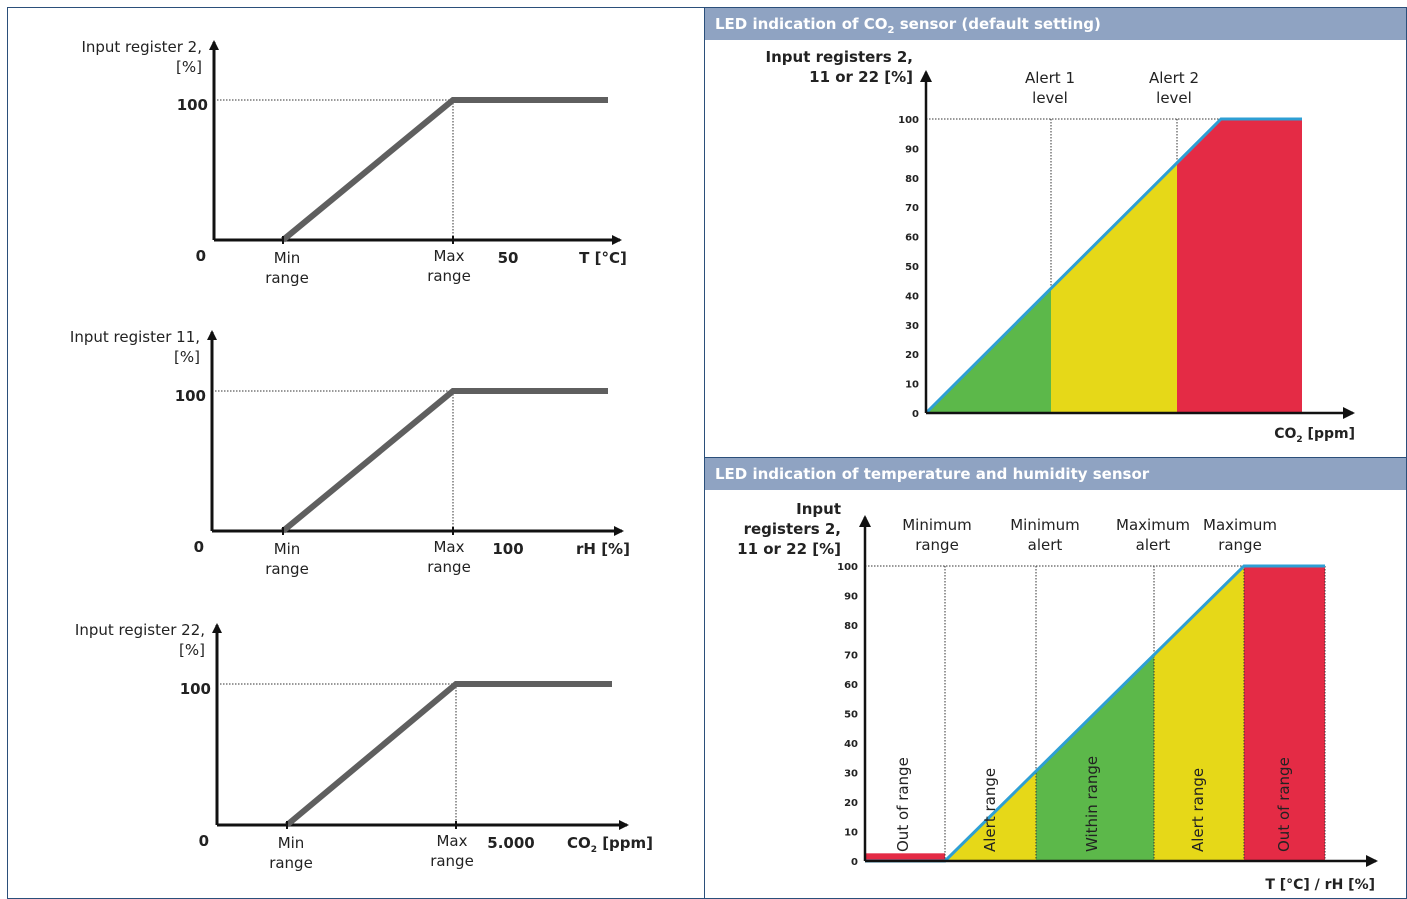 The height and width of the screenshot is (899, 1407). What do you see at coordinates (937, 545) in the screenshot?
I see `col-label-1-line2: range` at bounding box center [937, 545].